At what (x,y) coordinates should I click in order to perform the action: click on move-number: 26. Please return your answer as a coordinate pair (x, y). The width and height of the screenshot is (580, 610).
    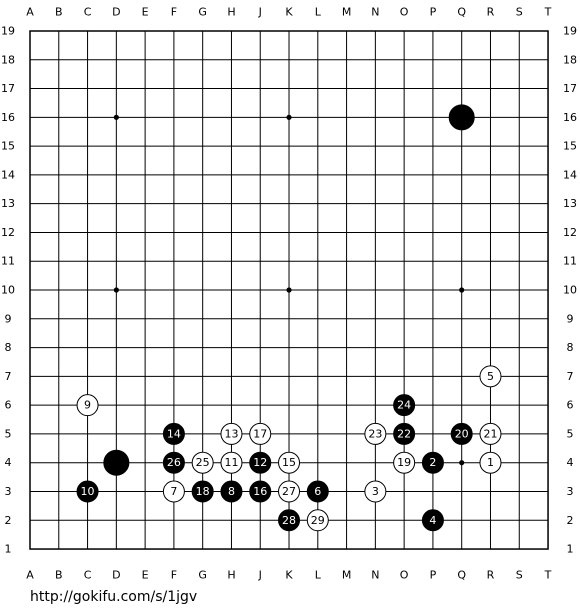
    Looking at the image, I should click on (174, 462).